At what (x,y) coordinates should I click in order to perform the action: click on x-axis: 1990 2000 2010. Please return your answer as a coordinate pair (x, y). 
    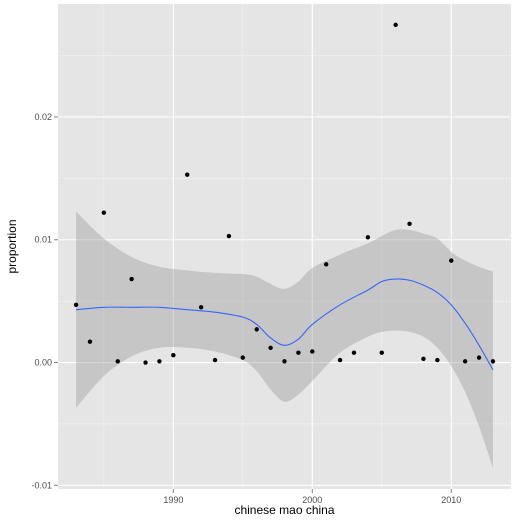
    Looking at the image, I should click on (312, 497).